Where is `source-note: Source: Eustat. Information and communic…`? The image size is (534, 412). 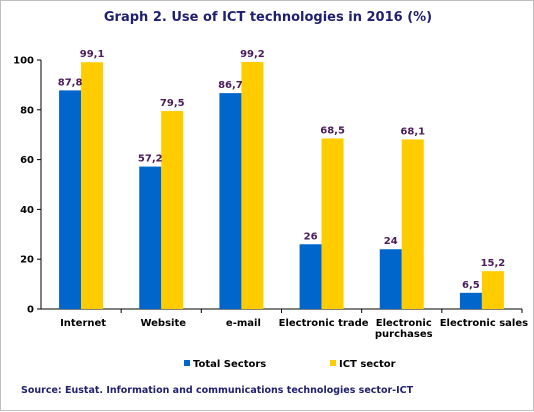 source-note: Source: Eustat. Information and communic… is located at coordinates (217, 390).